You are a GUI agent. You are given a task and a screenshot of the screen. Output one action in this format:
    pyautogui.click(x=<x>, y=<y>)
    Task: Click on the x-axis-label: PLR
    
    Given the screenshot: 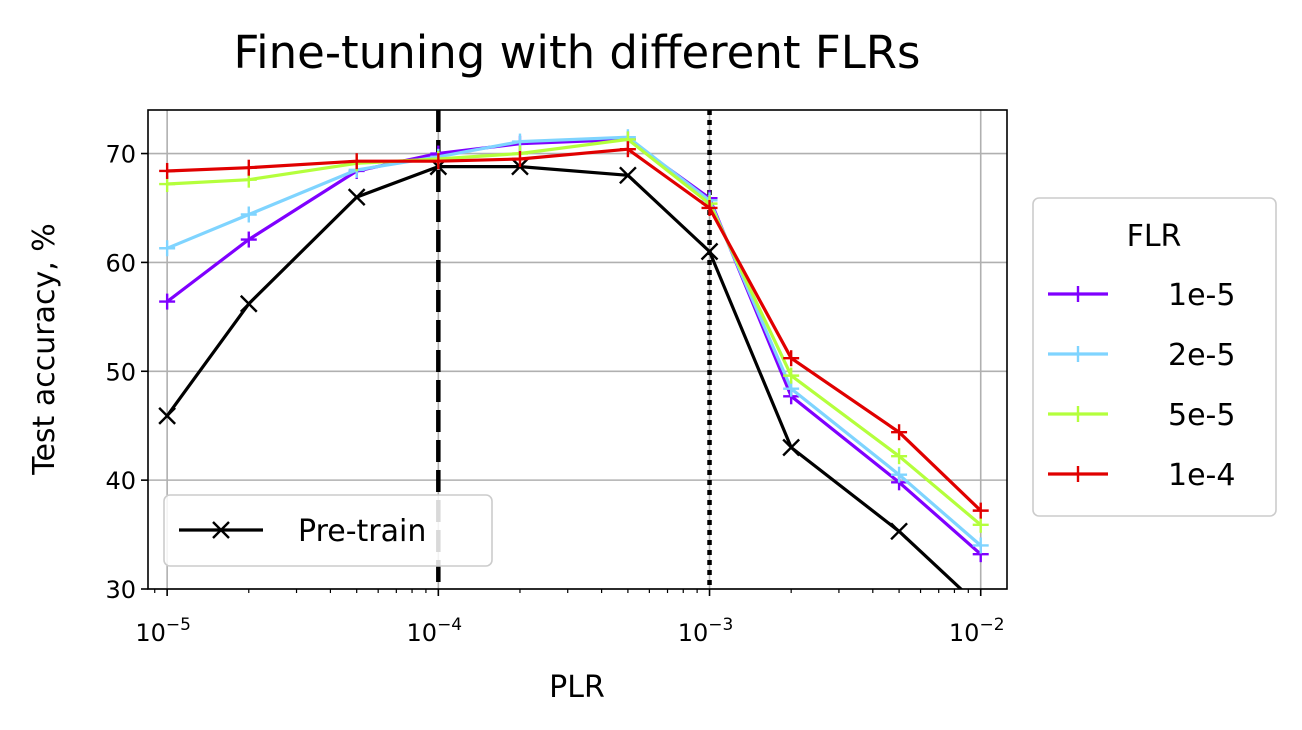 What is the action you would take?
    pyautogui.click(x=577, y=687)
    